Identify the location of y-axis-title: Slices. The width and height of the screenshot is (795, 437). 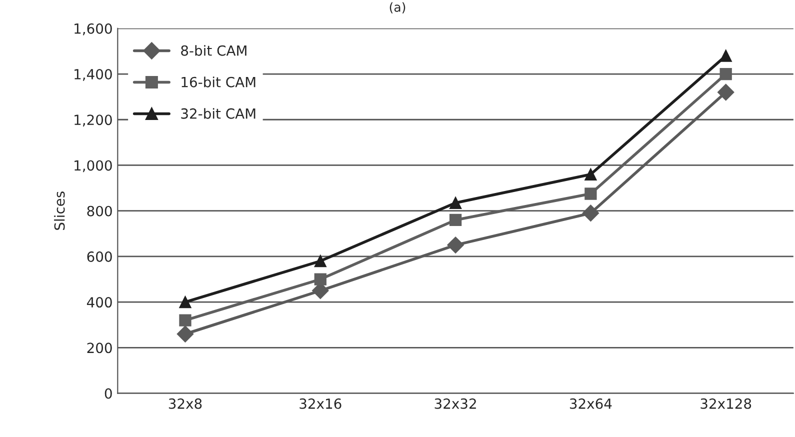
(59, 211).